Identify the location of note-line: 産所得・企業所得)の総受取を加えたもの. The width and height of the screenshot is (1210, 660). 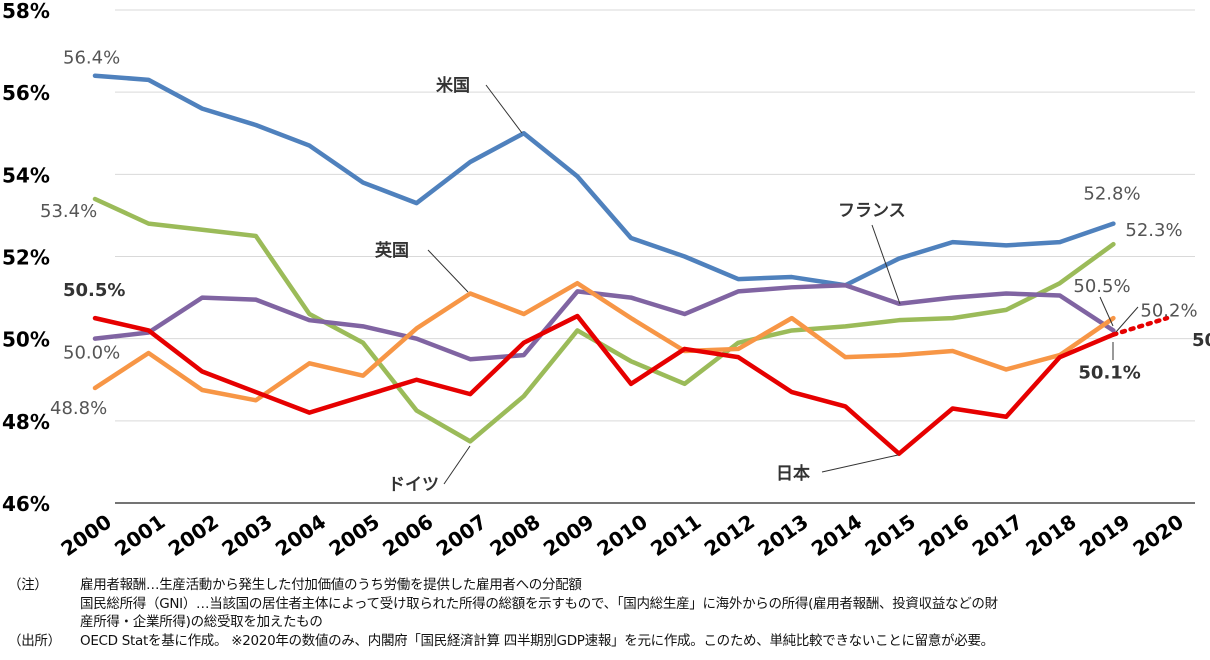
(201, 622).